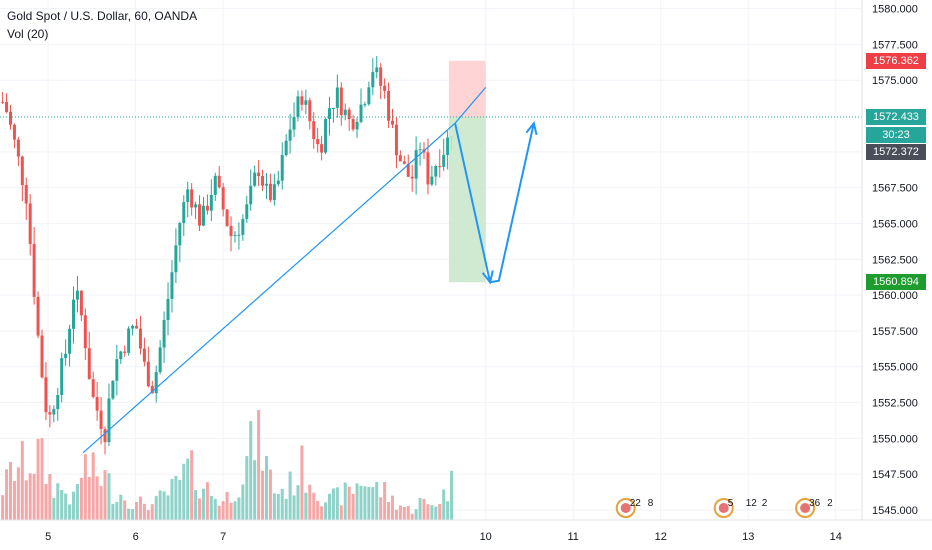 The image size is (932, 550). I want to click on x-tick-label: 7, so click(223, 537).